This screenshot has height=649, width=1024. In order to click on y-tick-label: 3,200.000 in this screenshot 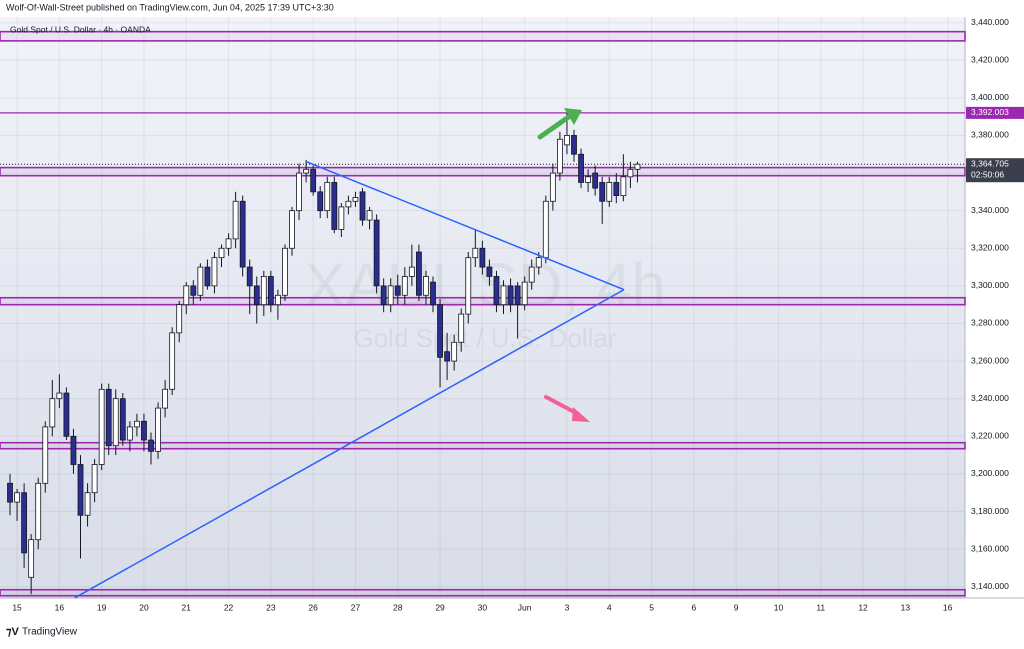, I will do `click(990, 473)`.